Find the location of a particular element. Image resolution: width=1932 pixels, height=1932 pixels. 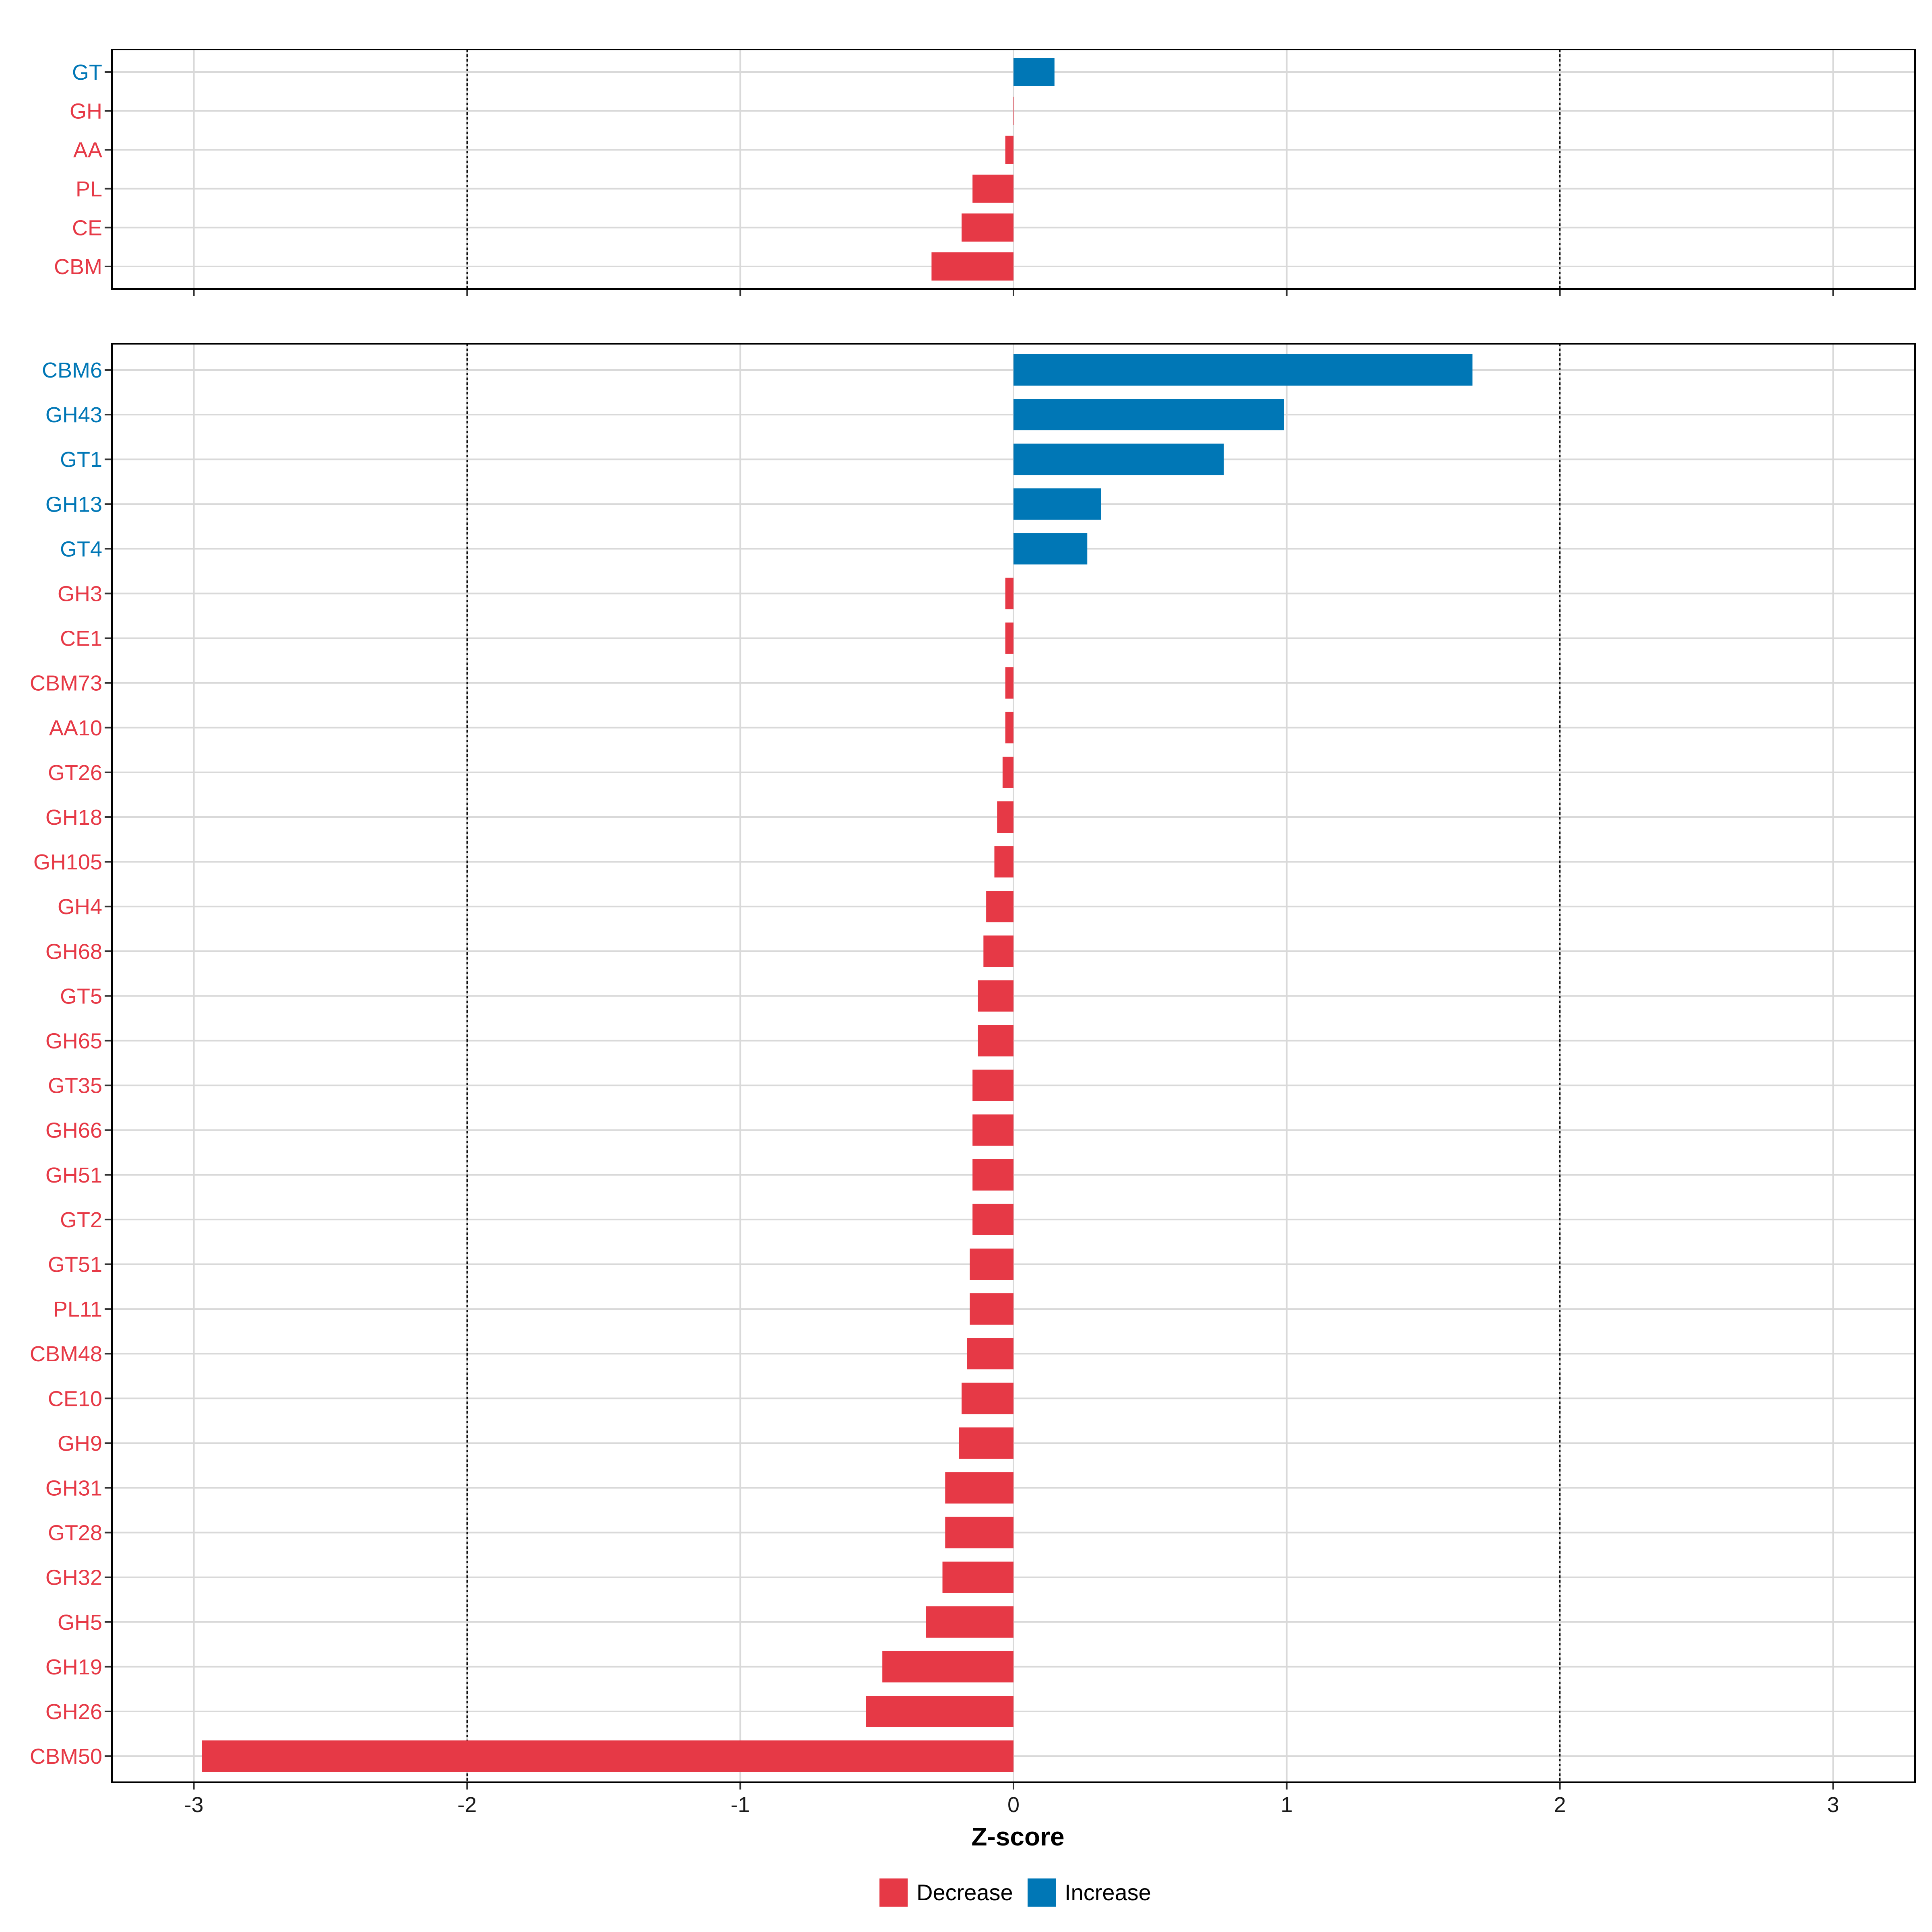

bottom-bar-gh26 is located at coordinates (939, 1711).